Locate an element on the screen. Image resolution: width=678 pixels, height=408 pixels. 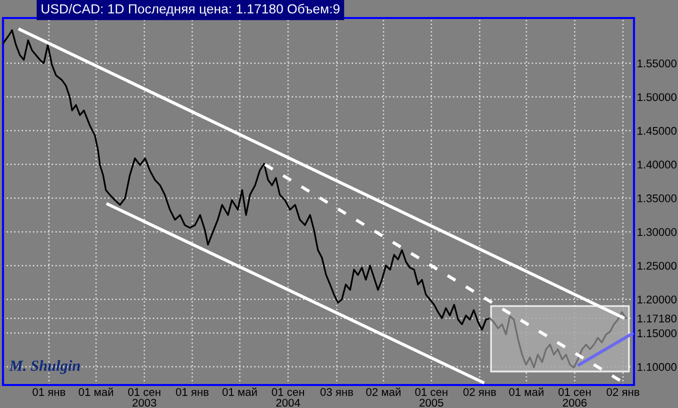
x-tick-label: 02 май is located at coordinates (383, 392).